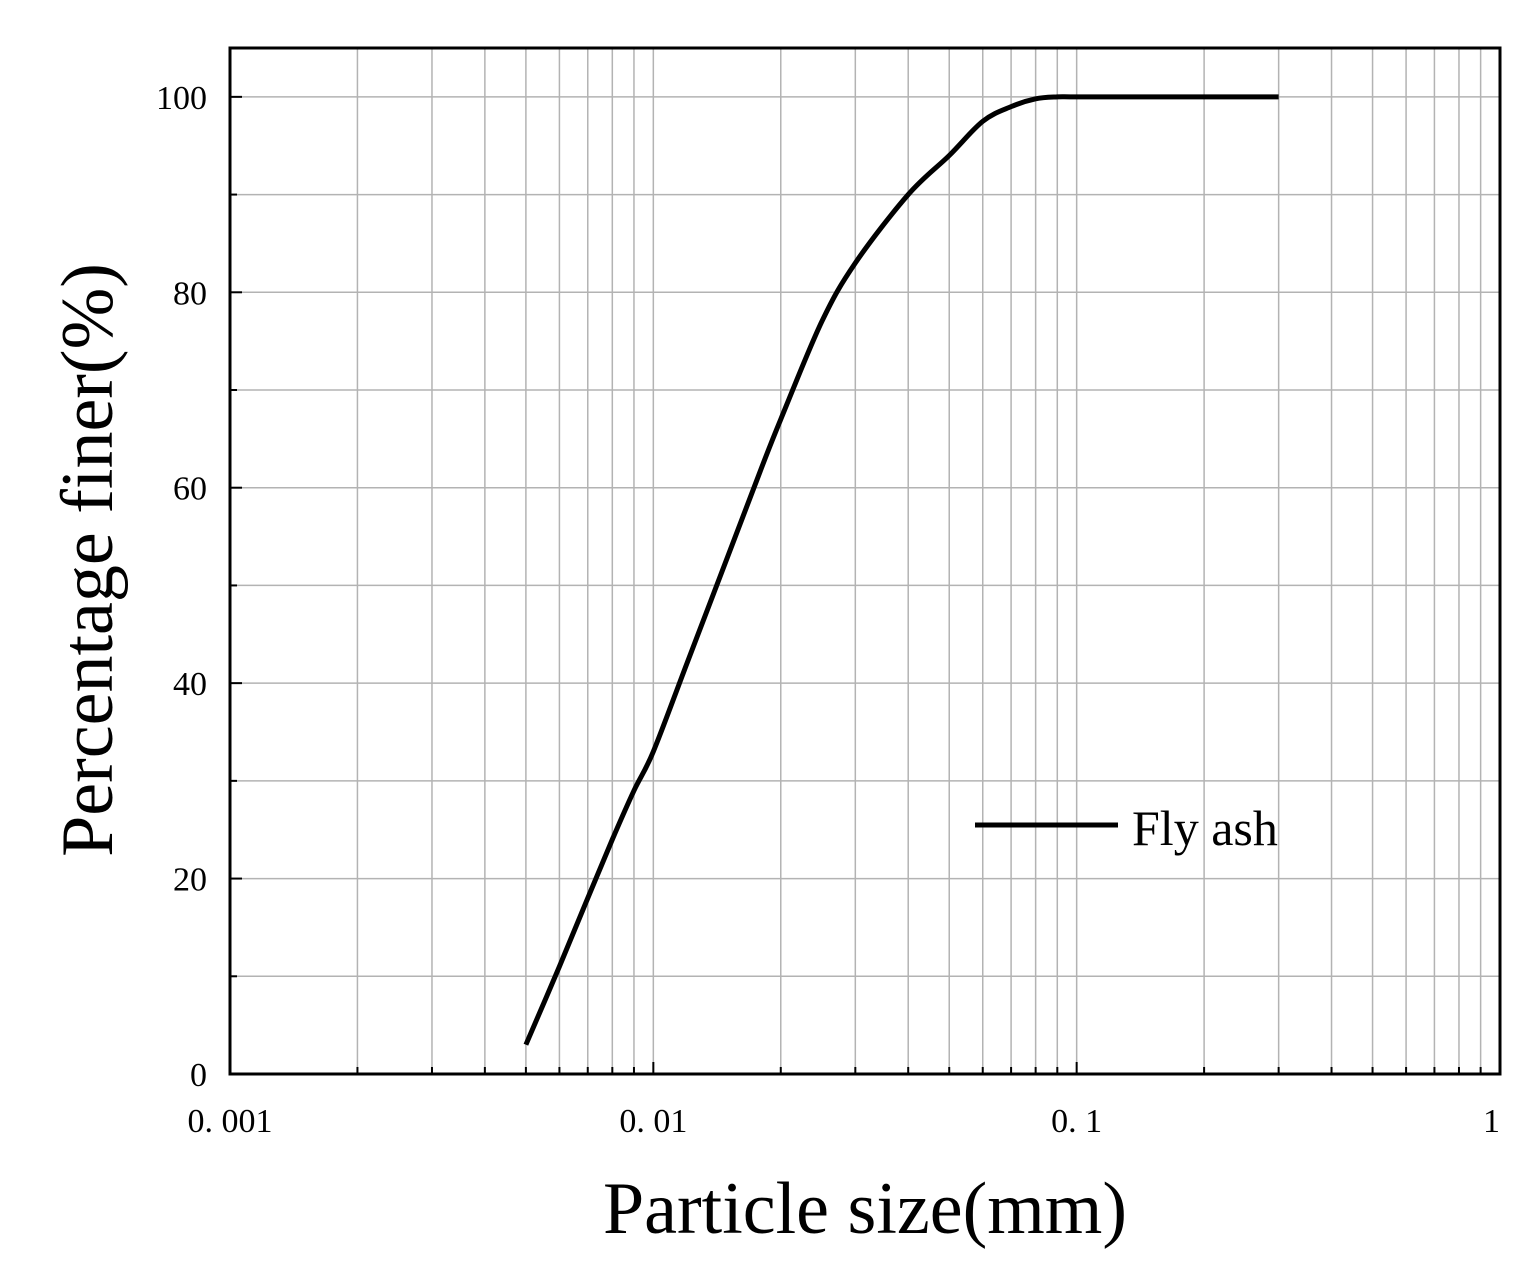 This screenshot has height=1281, width=1528. Describe the element at coordinates (865, 1209) in the screenshot. I see `x-axis-title: Particle size(mm)` at that location.